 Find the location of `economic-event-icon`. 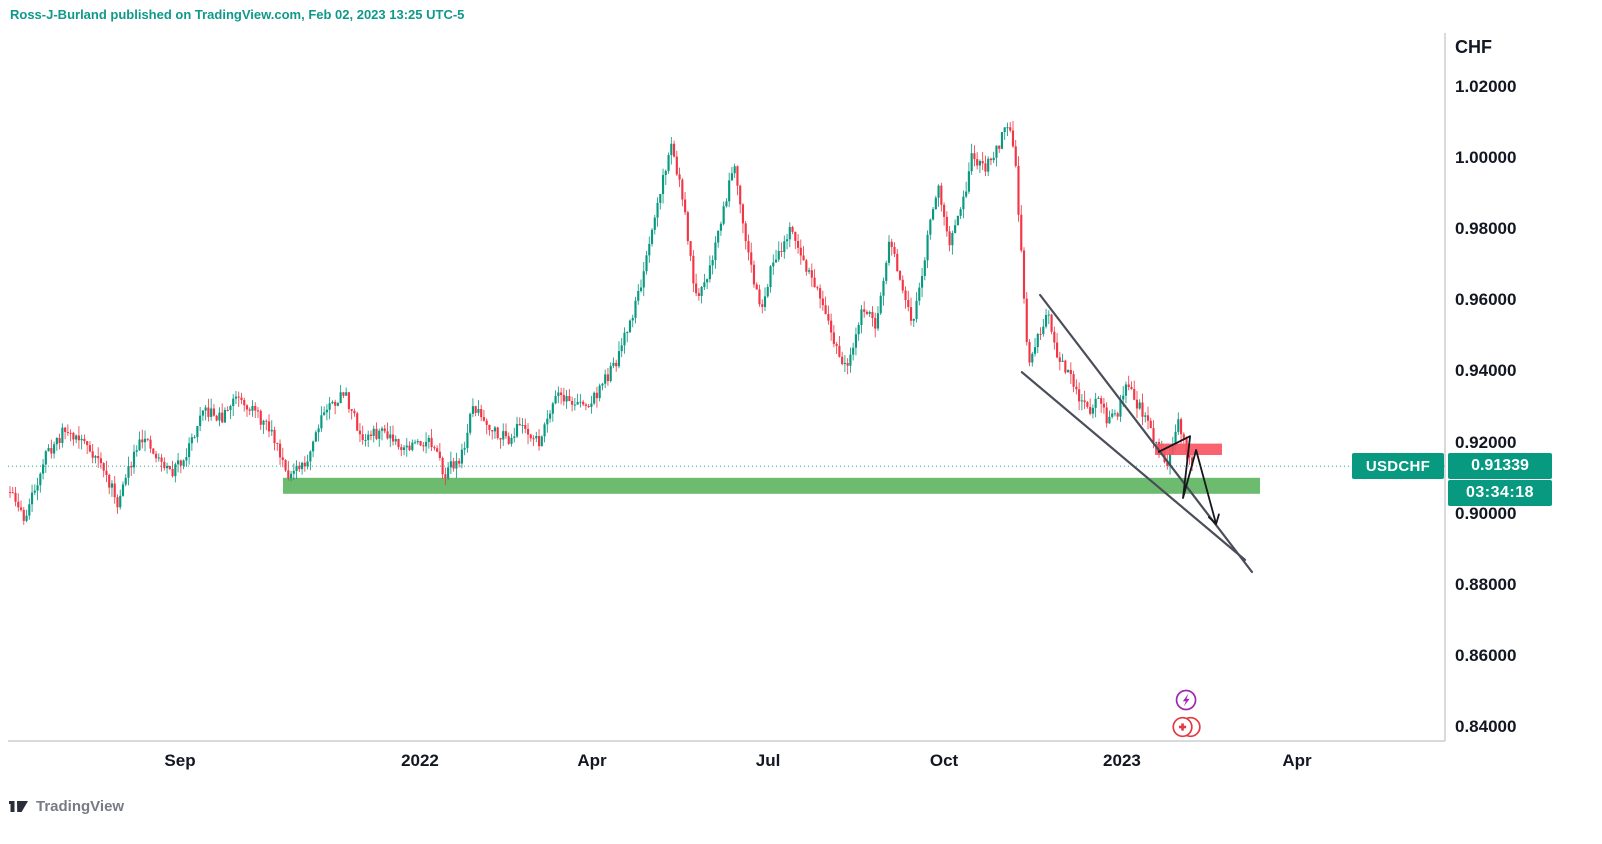

economic-event-icon is located at coordinates (1186, 700).